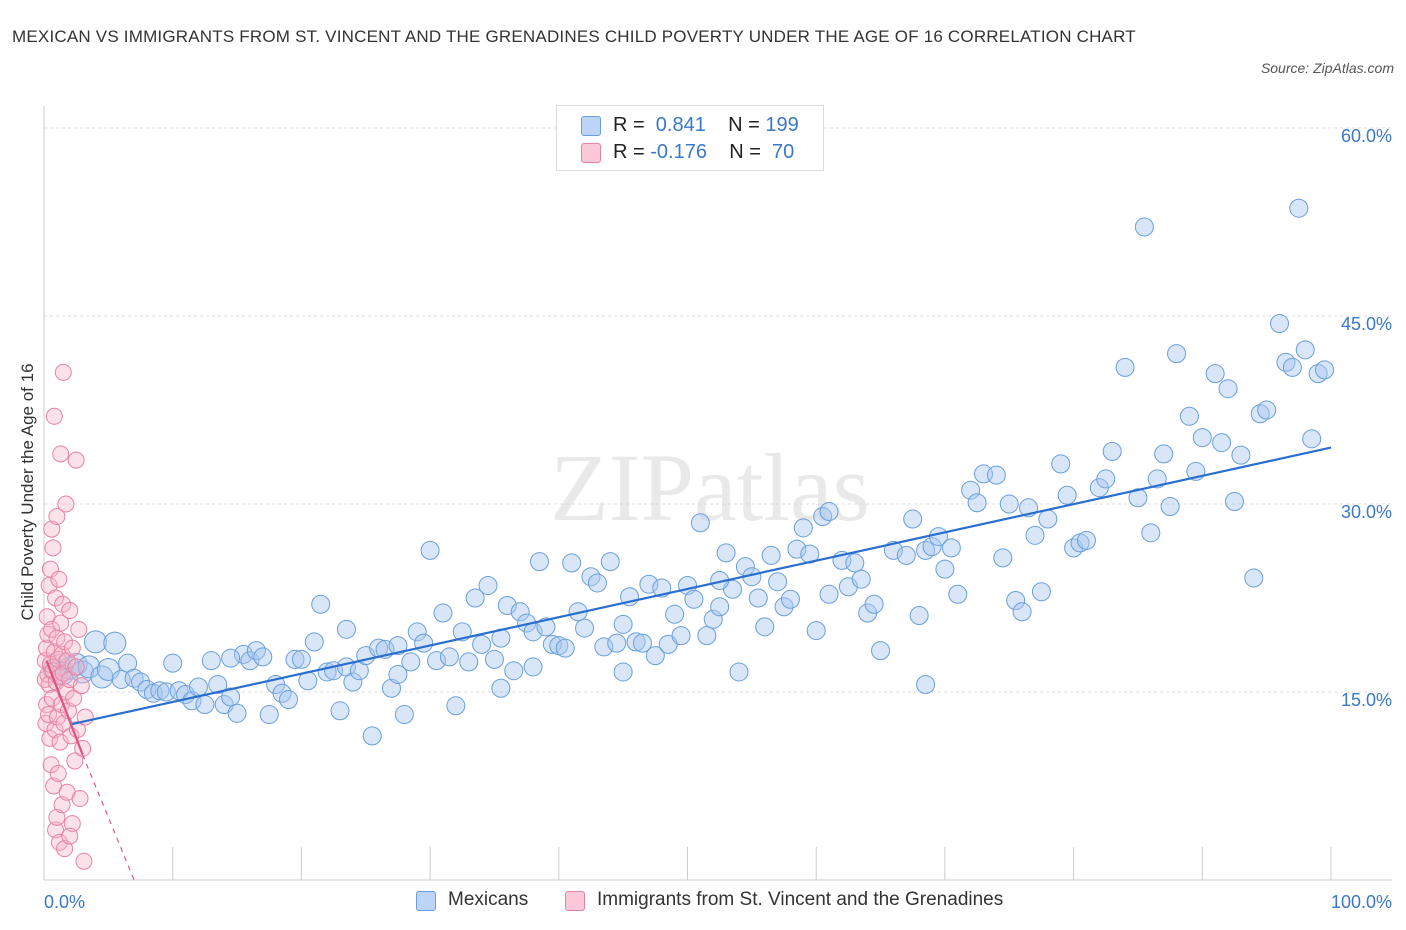 This screenshot has width=1406, height=930. Describe the element at coordinates (748, 152) in the screenshot. I see `legend-n-label: N =` at that location.